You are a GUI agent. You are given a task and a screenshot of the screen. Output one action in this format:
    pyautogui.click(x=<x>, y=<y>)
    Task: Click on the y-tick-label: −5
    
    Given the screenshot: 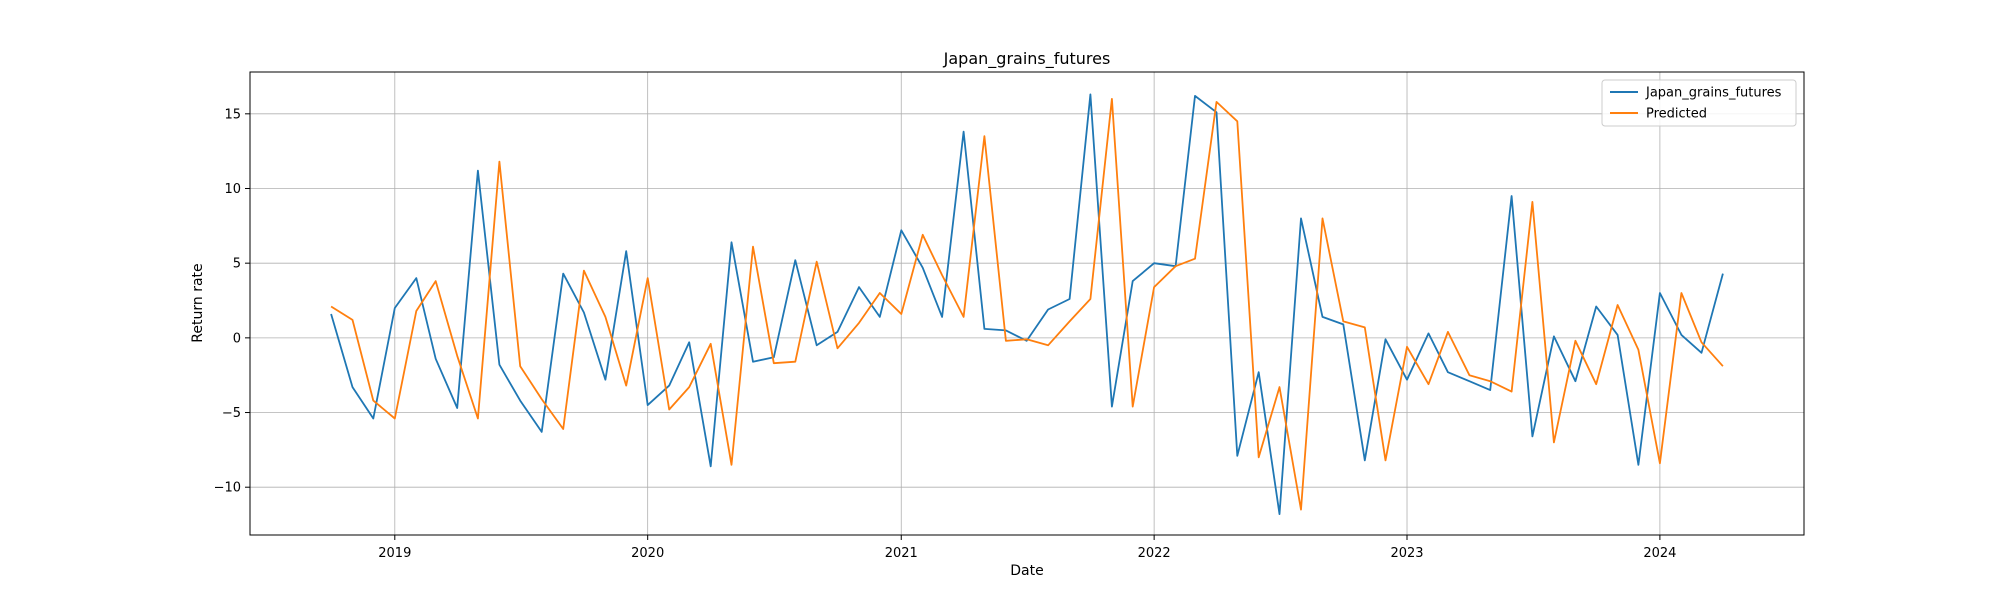 What is the action you would take?
    pyautogui.click(x=231, y=413)
    